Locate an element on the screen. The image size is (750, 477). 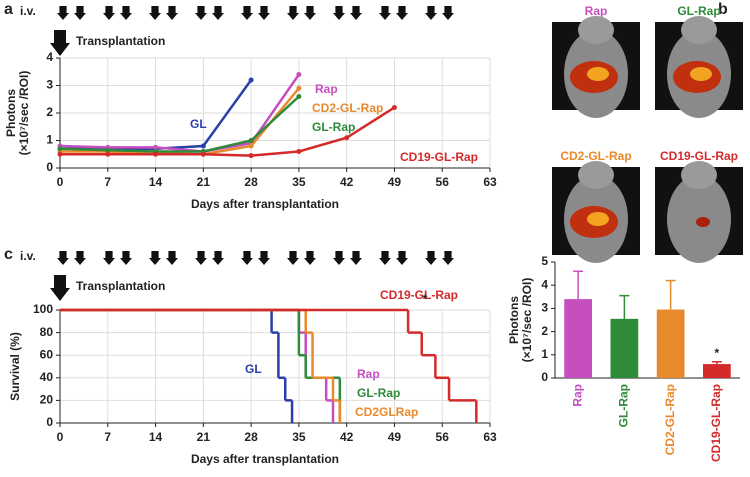
panel-label: c is located at coordinates (8, 254).